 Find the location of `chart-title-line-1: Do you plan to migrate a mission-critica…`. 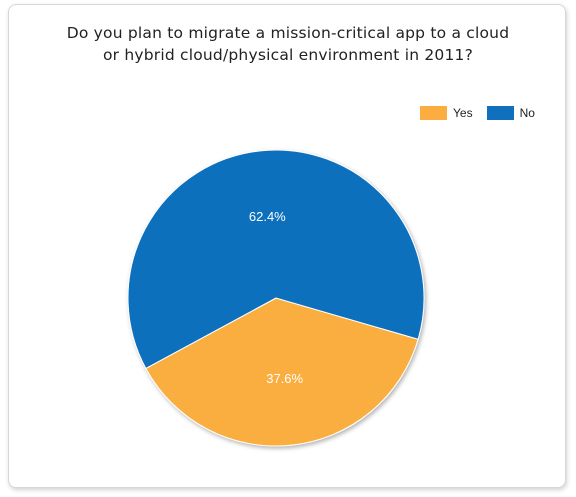

chart-title-line-1: Do you plan to migrate a mission-critica… is located at coordinates (288, 33).